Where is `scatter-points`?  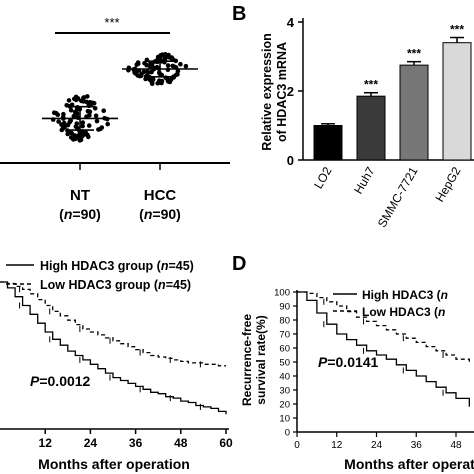
scatter-points is located at coordinates (119, 97).